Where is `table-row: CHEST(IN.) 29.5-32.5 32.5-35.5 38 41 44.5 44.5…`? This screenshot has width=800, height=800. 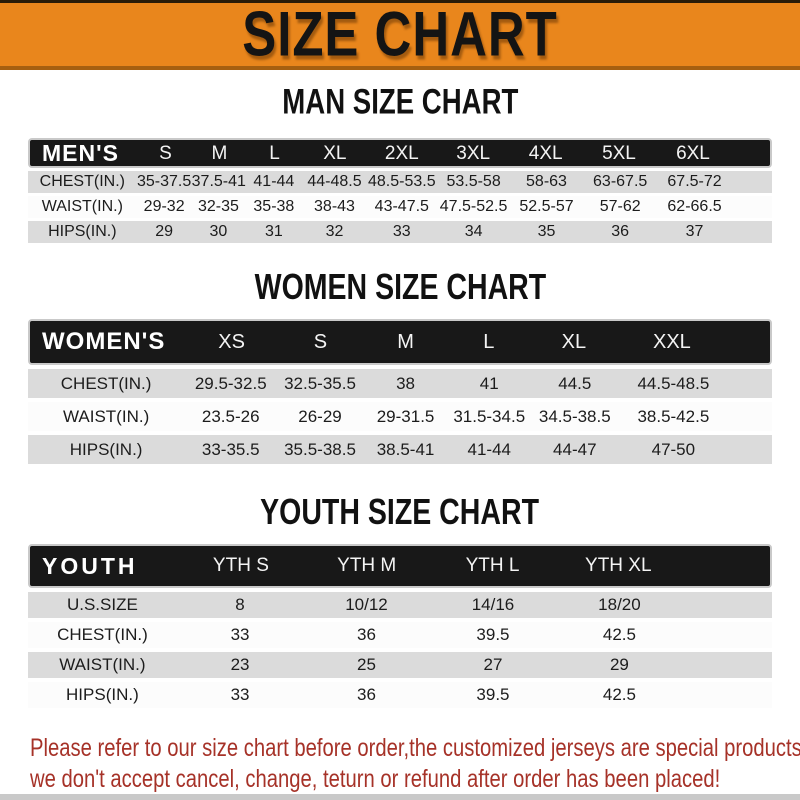
table-row: CHEST(IN.) 29.5-32.5 32.5-35.5 38 41 44.5 44.5… is located at coordinates (400, 383).